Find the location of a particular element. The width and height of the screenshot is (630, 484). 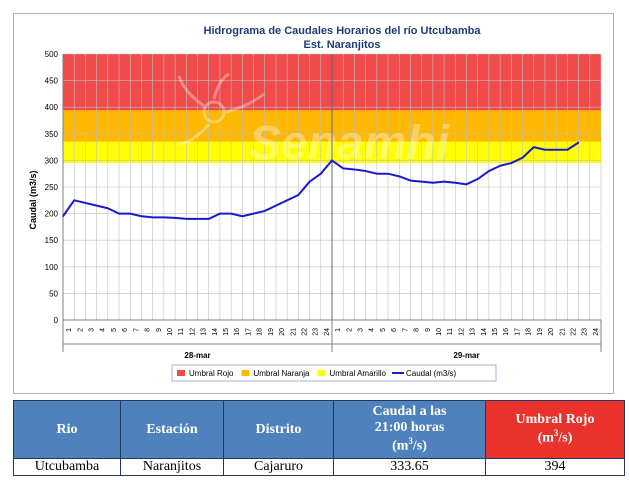

x-tick-label: 1 is located at coordinates (338, 330).